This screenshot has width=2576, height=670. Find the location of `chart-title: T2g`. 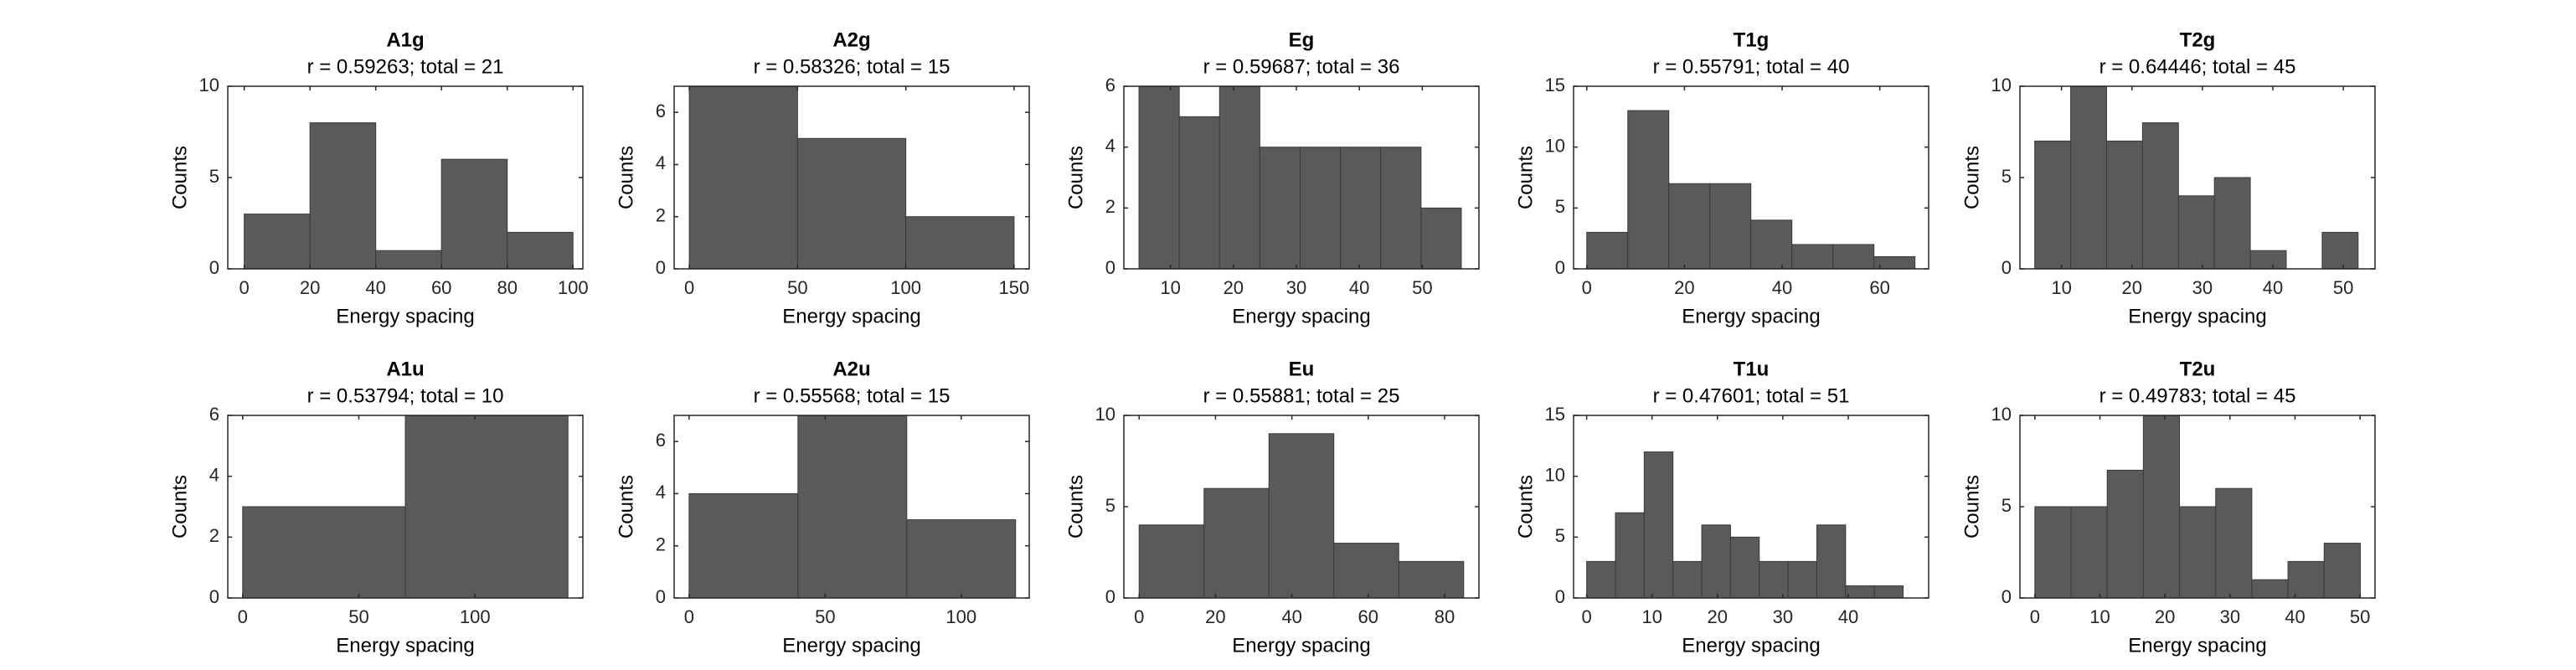

chart-title: T2g is located at coordinates (2198, 39).